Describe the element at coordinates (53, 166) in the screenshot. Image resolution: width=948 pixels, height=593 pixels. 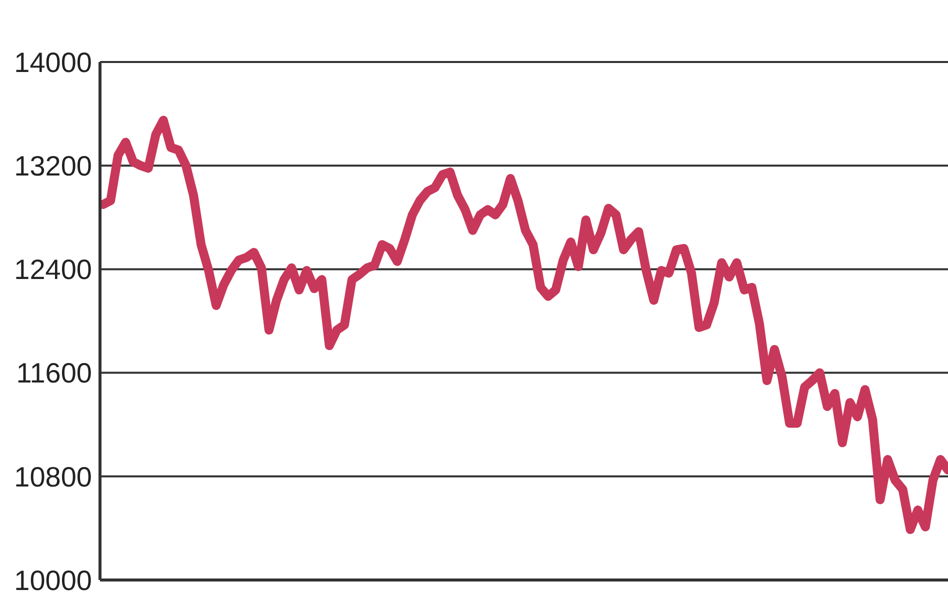
I see `y-tick-label: 13200` at that location.